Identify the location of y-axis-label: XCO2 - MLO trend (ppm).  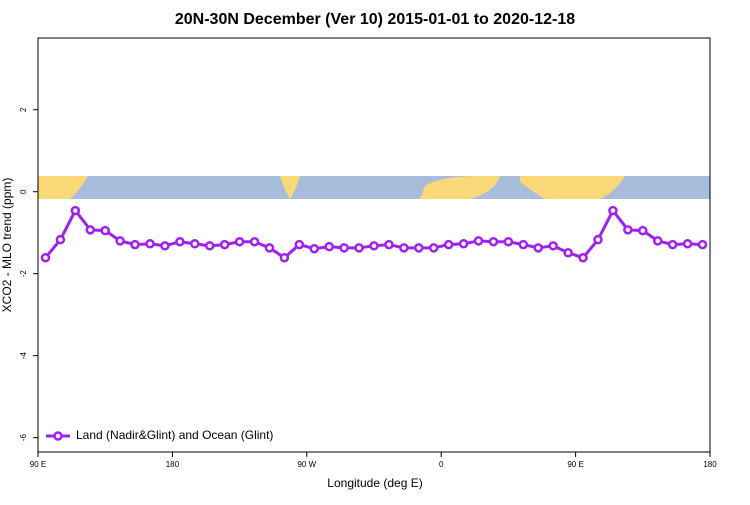
(7, 245).